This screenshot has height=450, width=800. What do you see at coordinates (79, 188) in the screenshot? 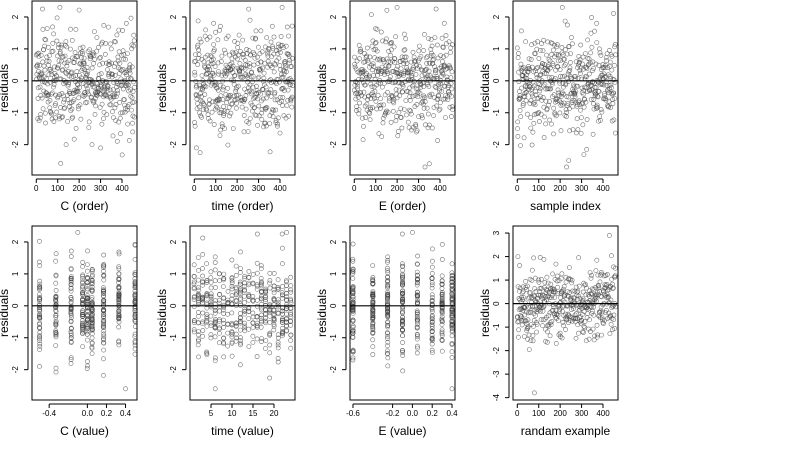
I see `x-tick-label: 200` at bounding box center [79, 188].